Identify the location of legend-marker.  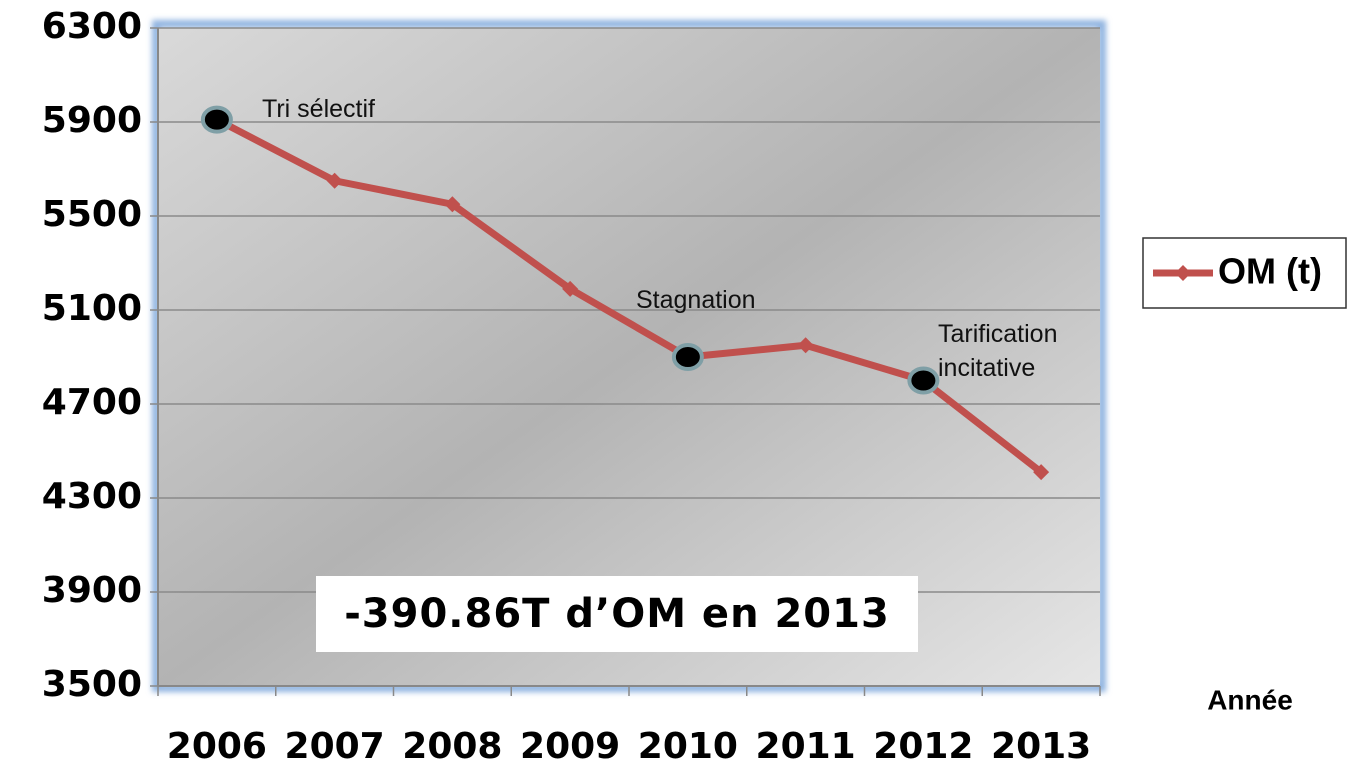
(1183, 273).